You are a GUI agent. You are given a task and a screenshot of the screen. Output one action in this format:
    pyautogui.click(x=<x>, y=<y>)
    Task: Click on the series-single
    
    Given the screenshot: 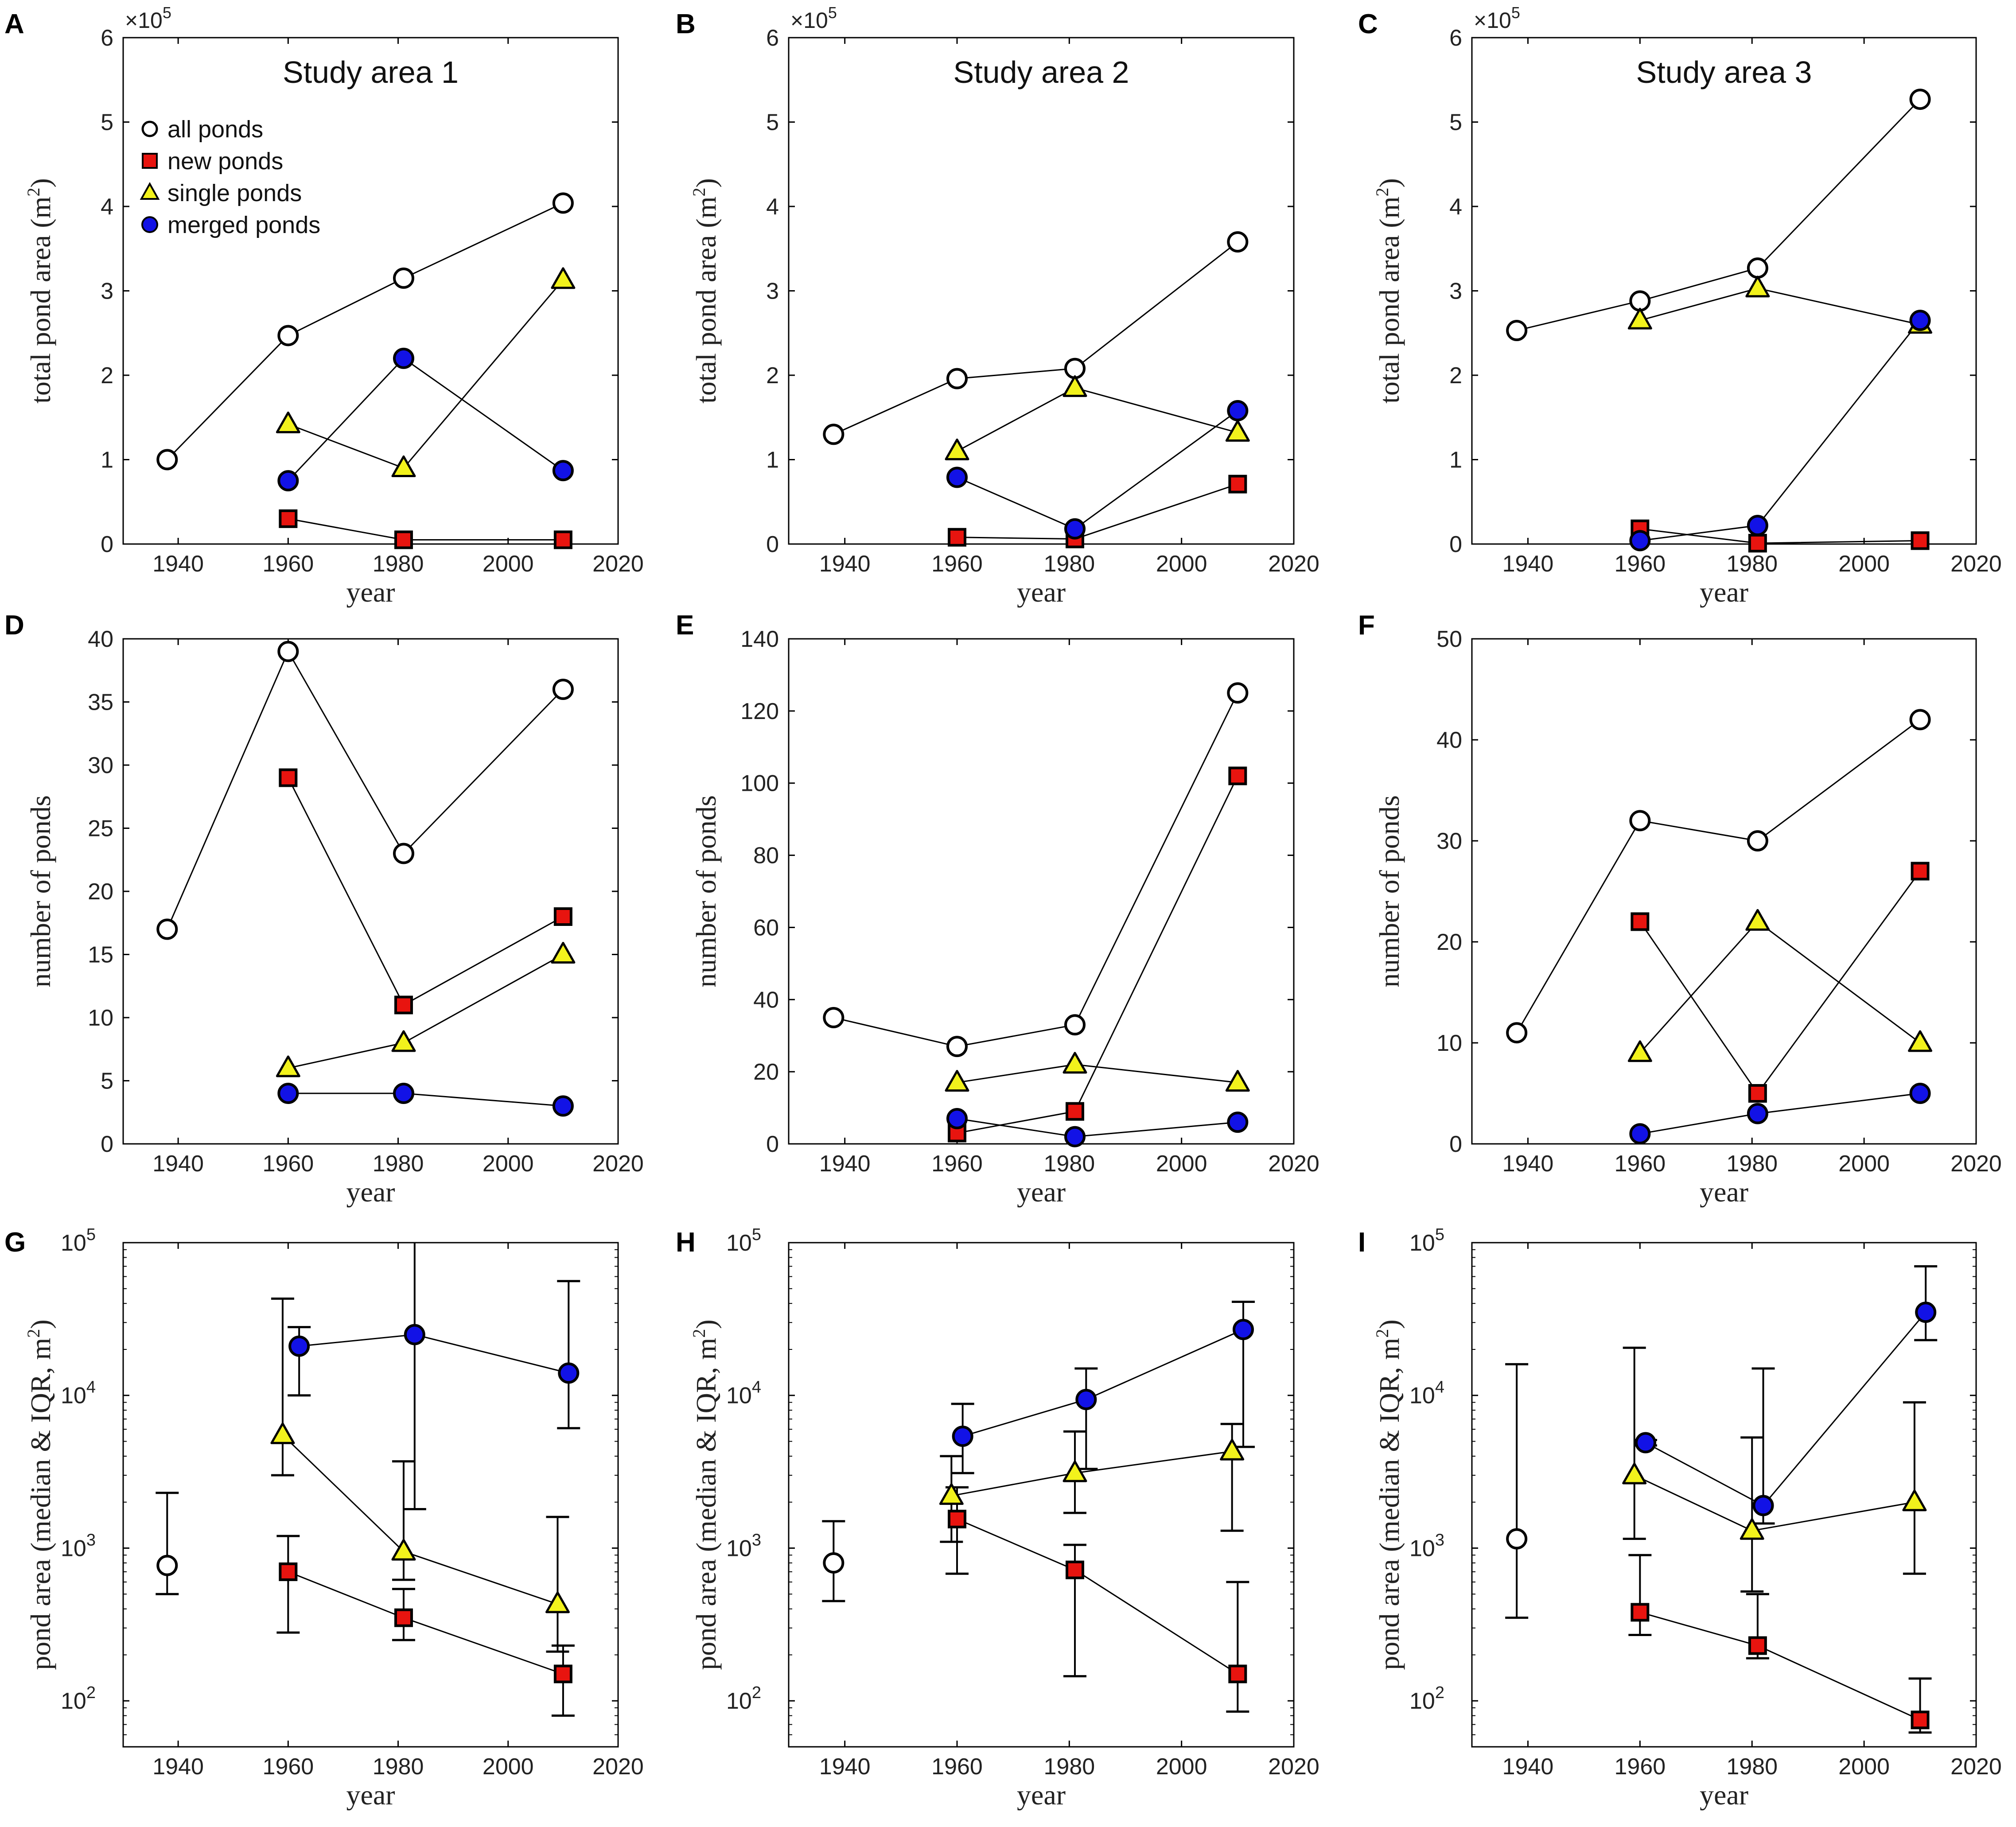 What is the action you would take?
    pyautogui.click(x=1780, y=987)
    